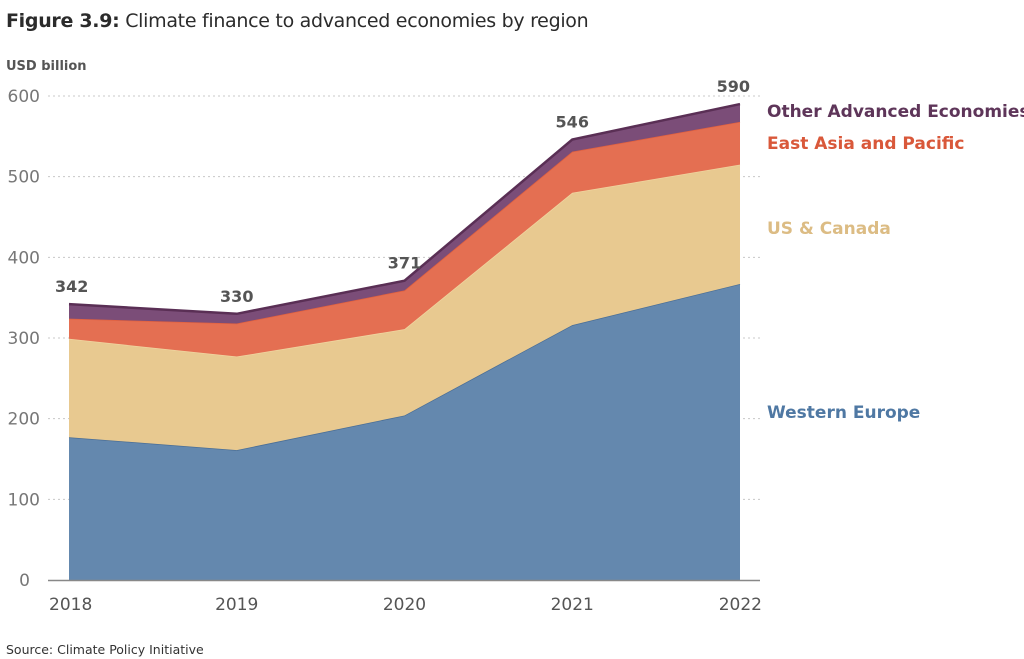 This screenshot has height=659, width=1024. What do you see at coordinates (236, 296) in the screenshot?
I see `total-label-2019: 330` at bounding box center [236, 296].